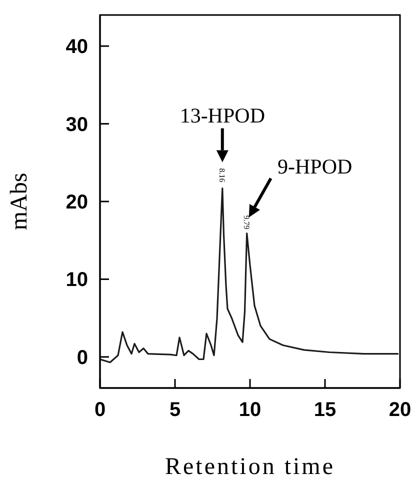  Describe the element at coordinates (100, 410) in the screenshot. I see `x-tick-label: 0` at that location.